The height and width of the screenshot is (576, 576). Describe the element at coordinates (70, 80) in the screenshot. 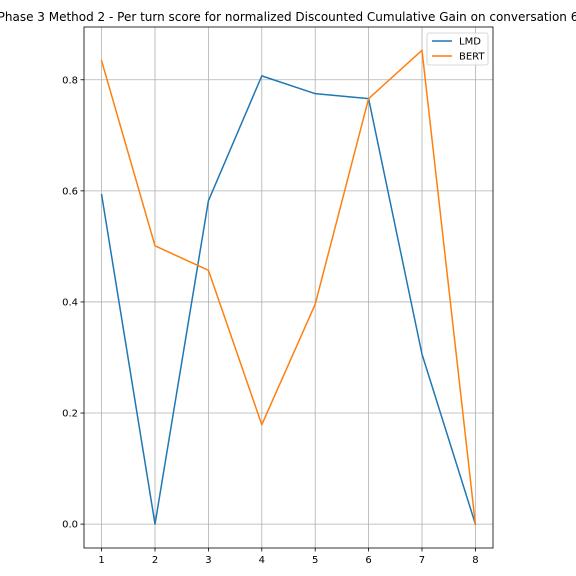

I see `y-tick-label: 0.8` at that location.